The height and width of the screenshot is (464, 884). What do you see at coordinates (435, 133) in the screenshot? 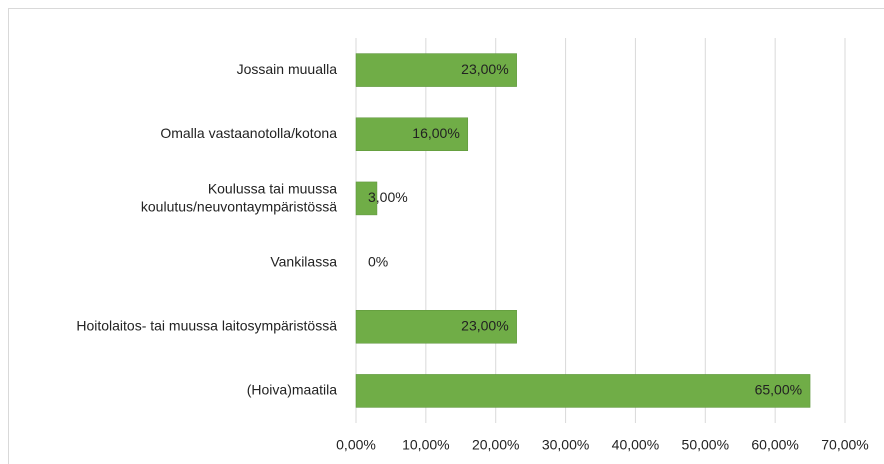
I see `data-label: 16,00%` at bounding box center [435, 133].